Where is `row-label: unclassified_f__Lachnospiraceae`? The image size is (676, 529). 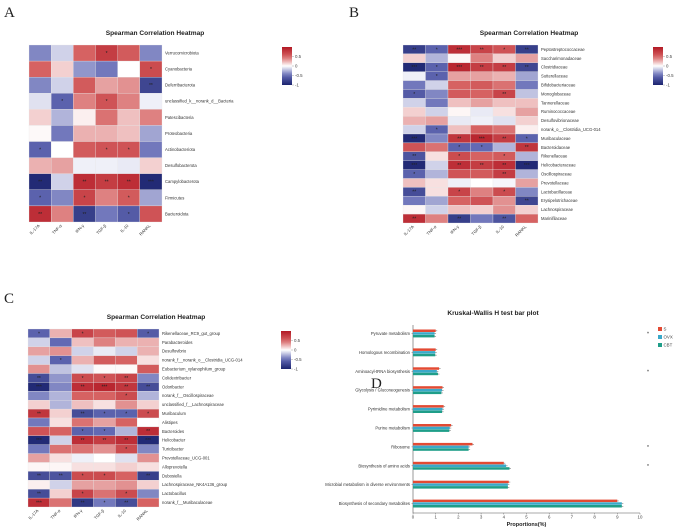
row-label: unclassified_f__Lachnospiraceae is located at coordinates (193, 404).